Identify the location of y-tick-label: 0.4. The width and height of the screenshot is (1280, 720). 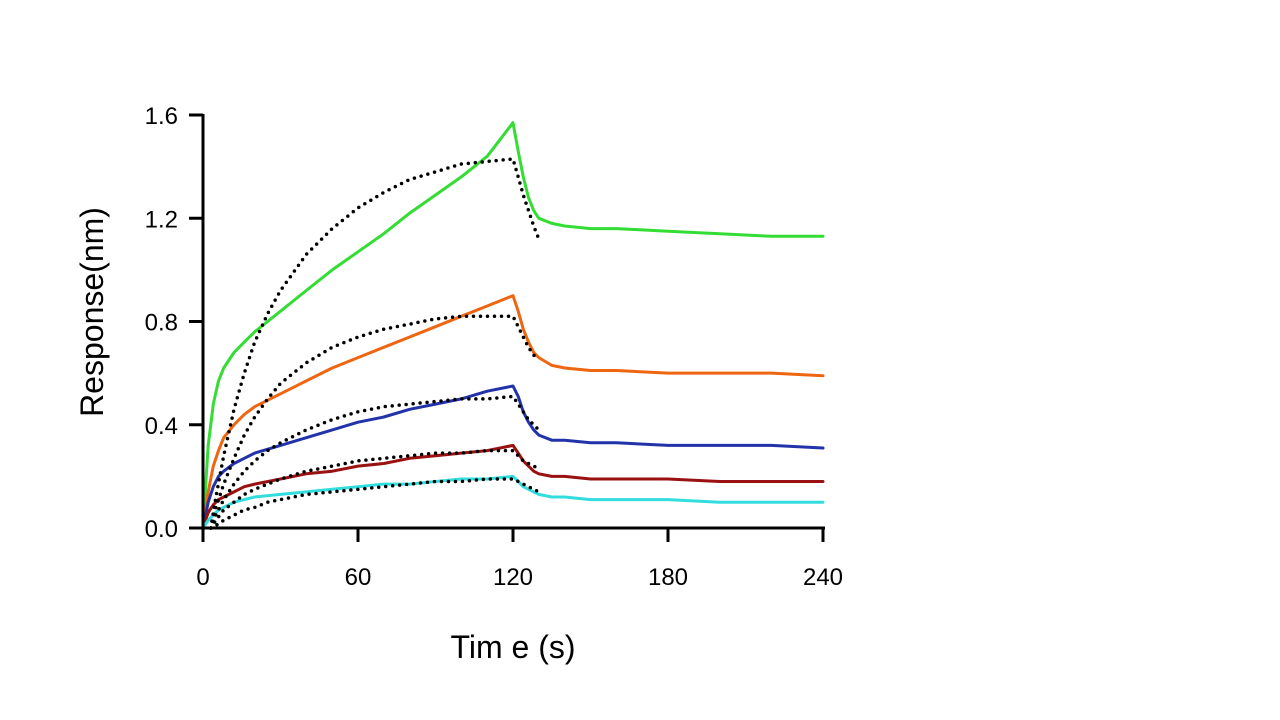
(161, 426).